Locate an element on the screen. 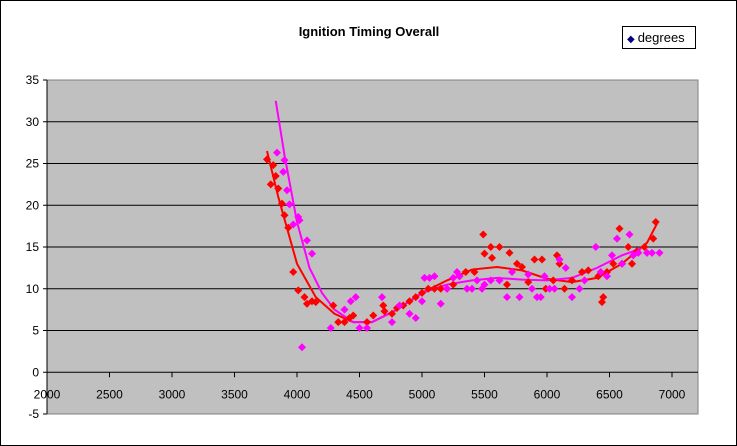 The image size is (737, 446). y-tick-label: 35 is located at coordinates (33, 80).